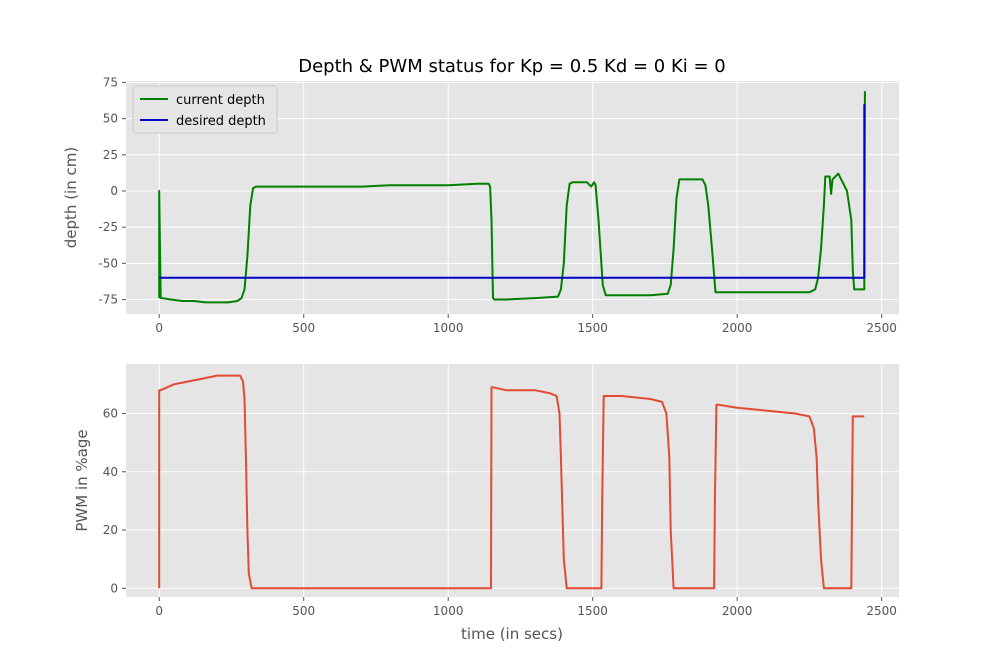 The width and height of the screenshot is (1000, 670). What do you see at coordinates (82, 480) in the screenshot?
I see `pwm-y-axis-label: PWM in %age` at bounding box center [82, 480].